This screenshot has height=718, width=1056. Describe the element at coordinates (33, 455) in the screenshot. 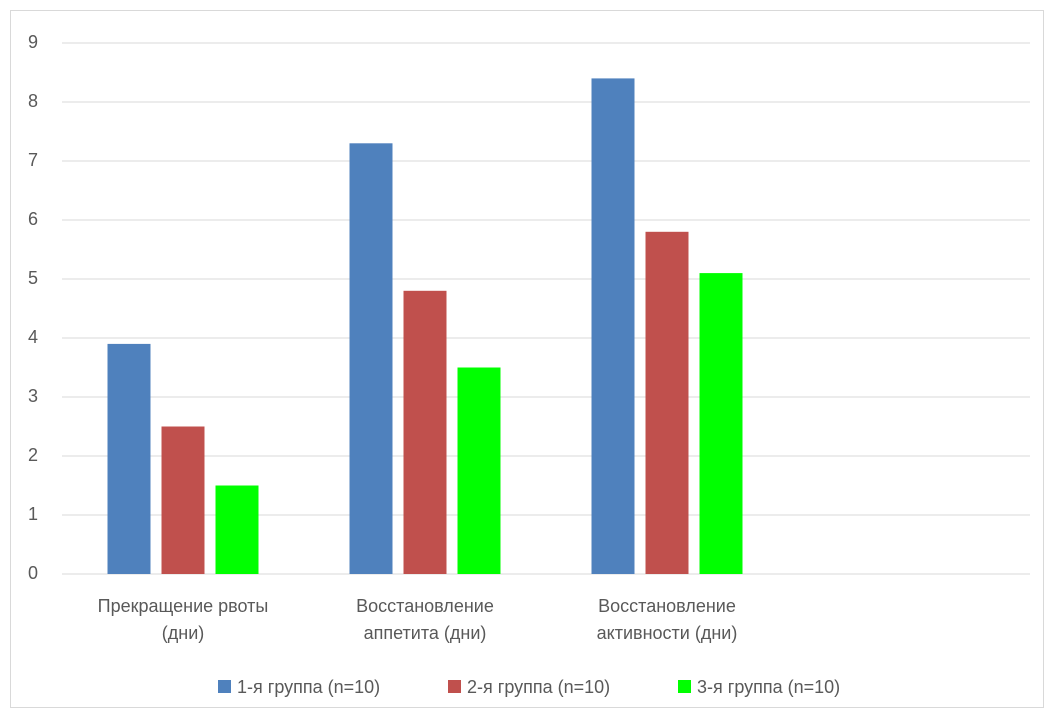

I see `y-tick-label: 2` at that location.